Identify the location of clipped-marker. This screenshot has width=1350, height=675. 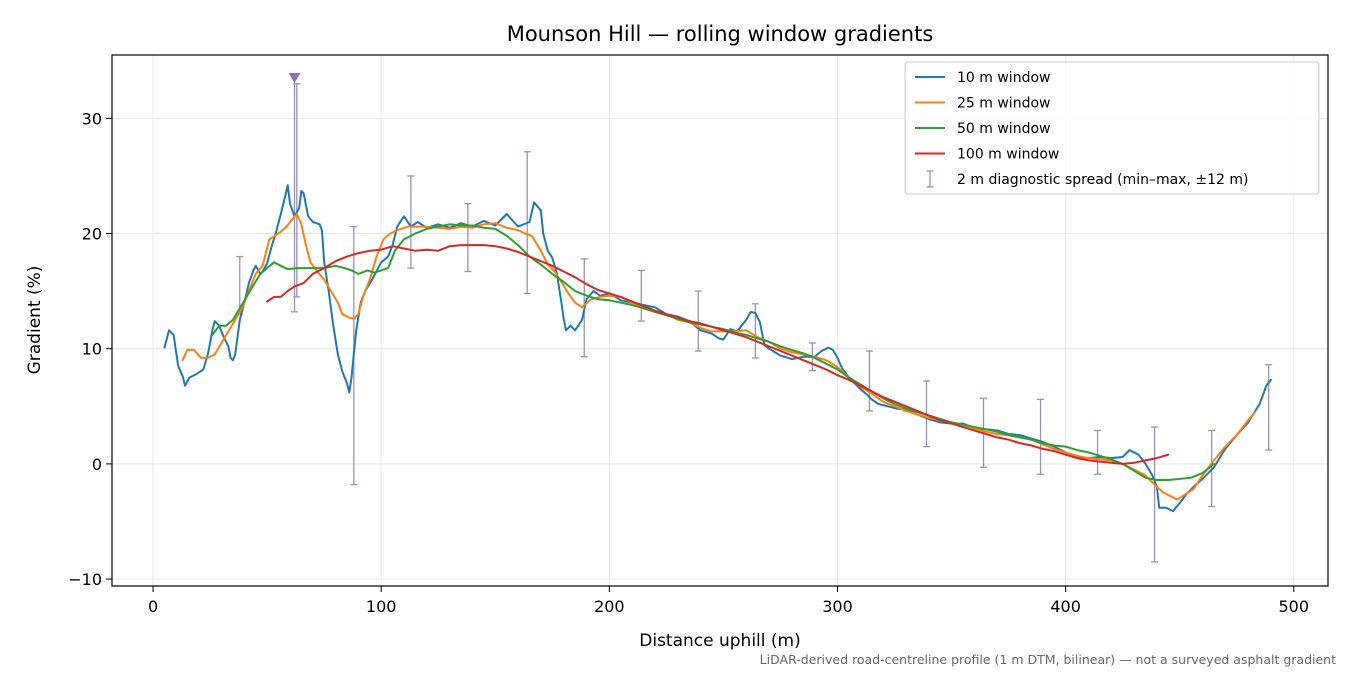
(294, 78).